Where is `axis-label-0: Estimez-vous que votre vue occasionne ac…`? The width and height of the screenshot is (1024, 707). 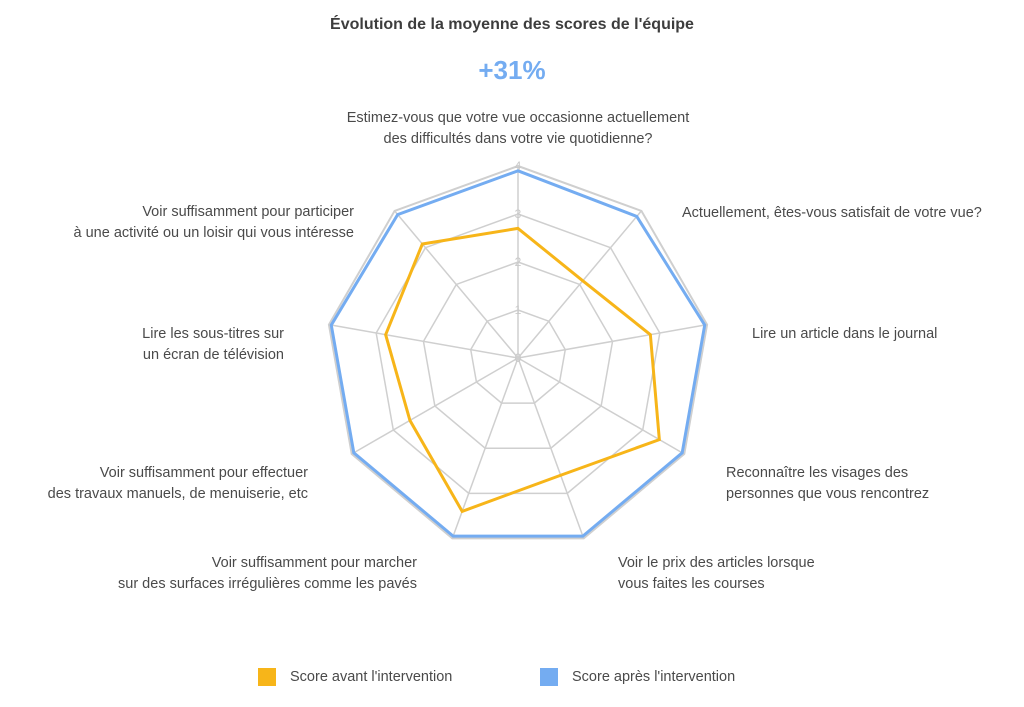
axis-label-0: Estimez-vous que votre vue occasionne ac… is located at coordinates (518, 128).